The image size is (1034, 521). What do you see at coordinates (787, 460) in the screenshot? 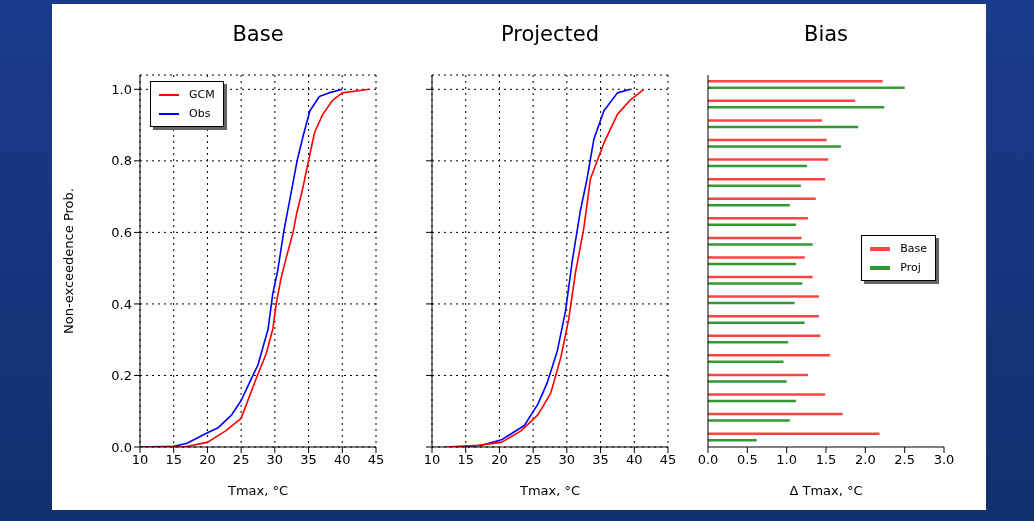
I see `x-tick-label: 1.0` at bounding box center [787, 460].